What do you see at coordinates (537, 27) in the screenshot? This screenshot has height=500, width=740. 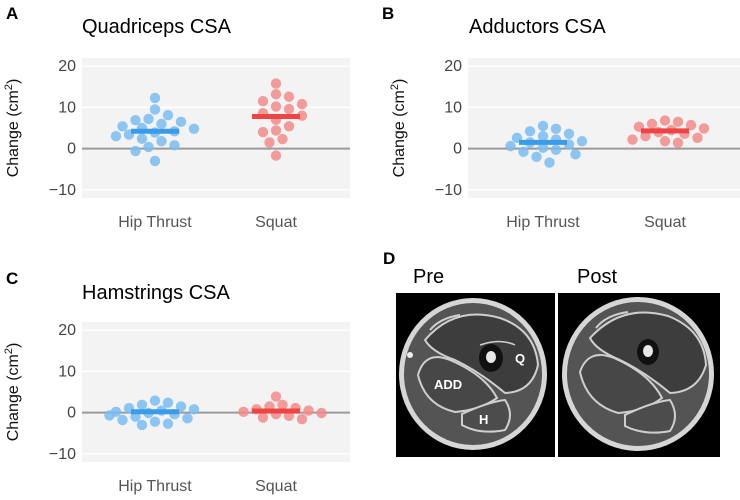 I see `chart-title: Adductors CSA` at bounding box center [537, 27].